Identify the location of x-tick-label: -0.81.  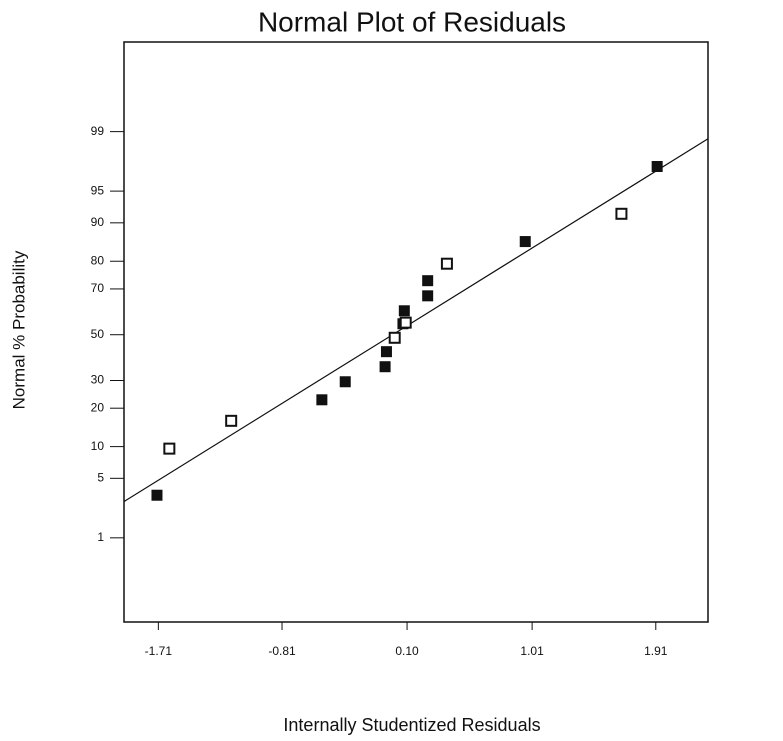
(282, 651).